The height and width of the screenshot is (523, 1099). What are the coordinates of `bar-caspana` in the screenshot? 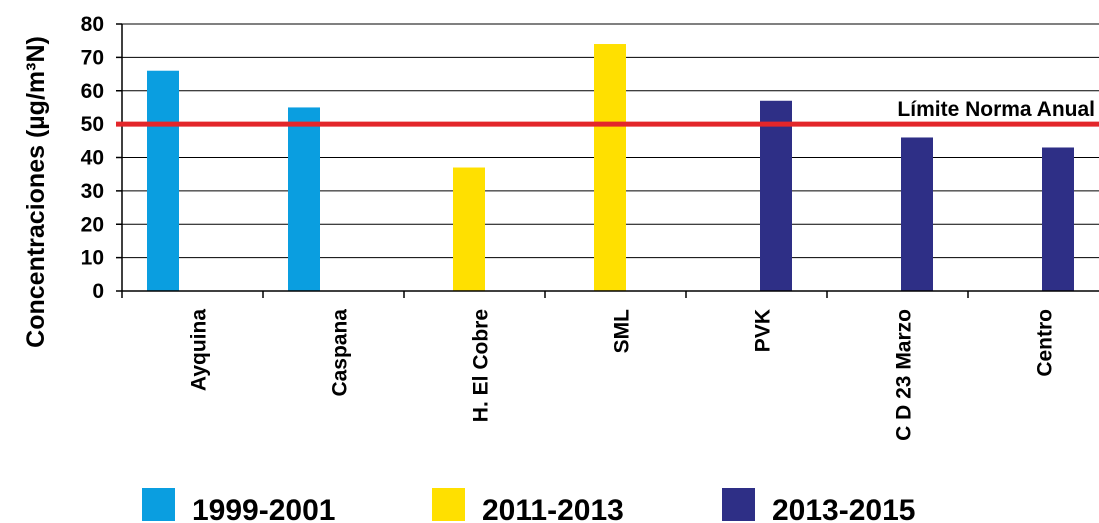 It's located at (304, 199).